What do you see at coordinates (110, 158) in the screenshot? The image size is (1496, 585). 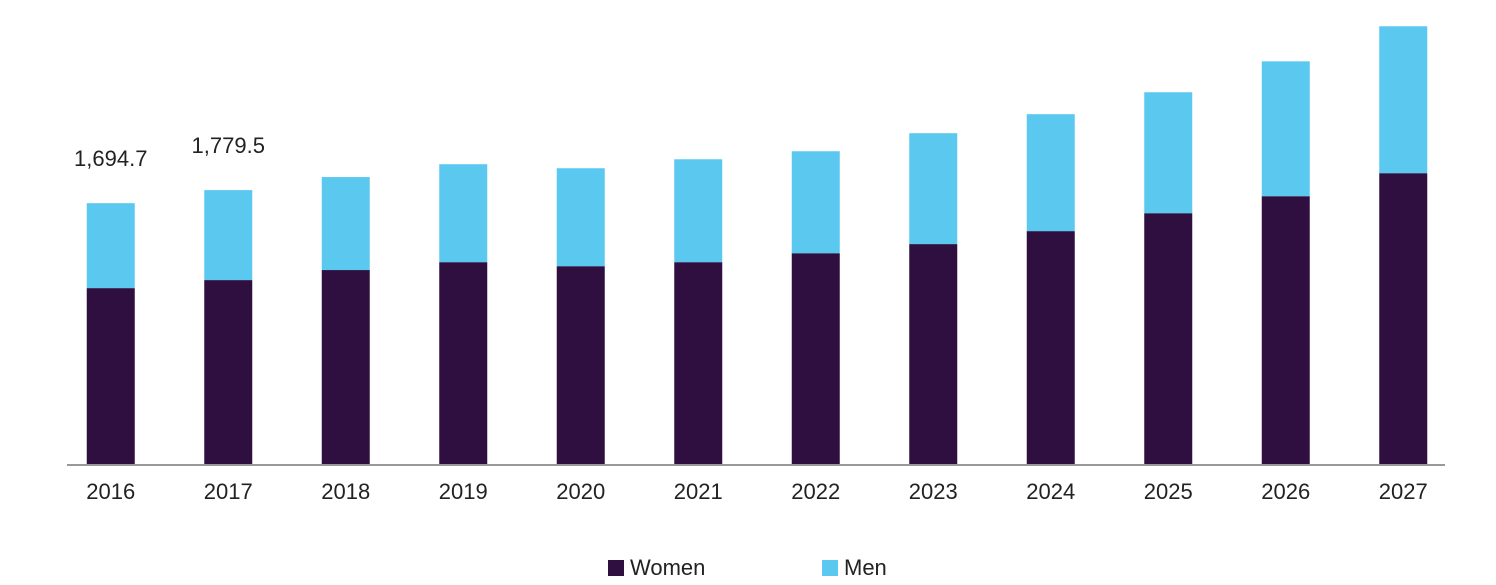 I see `total-label: 1,694.7` at bounding box center [110, 158].